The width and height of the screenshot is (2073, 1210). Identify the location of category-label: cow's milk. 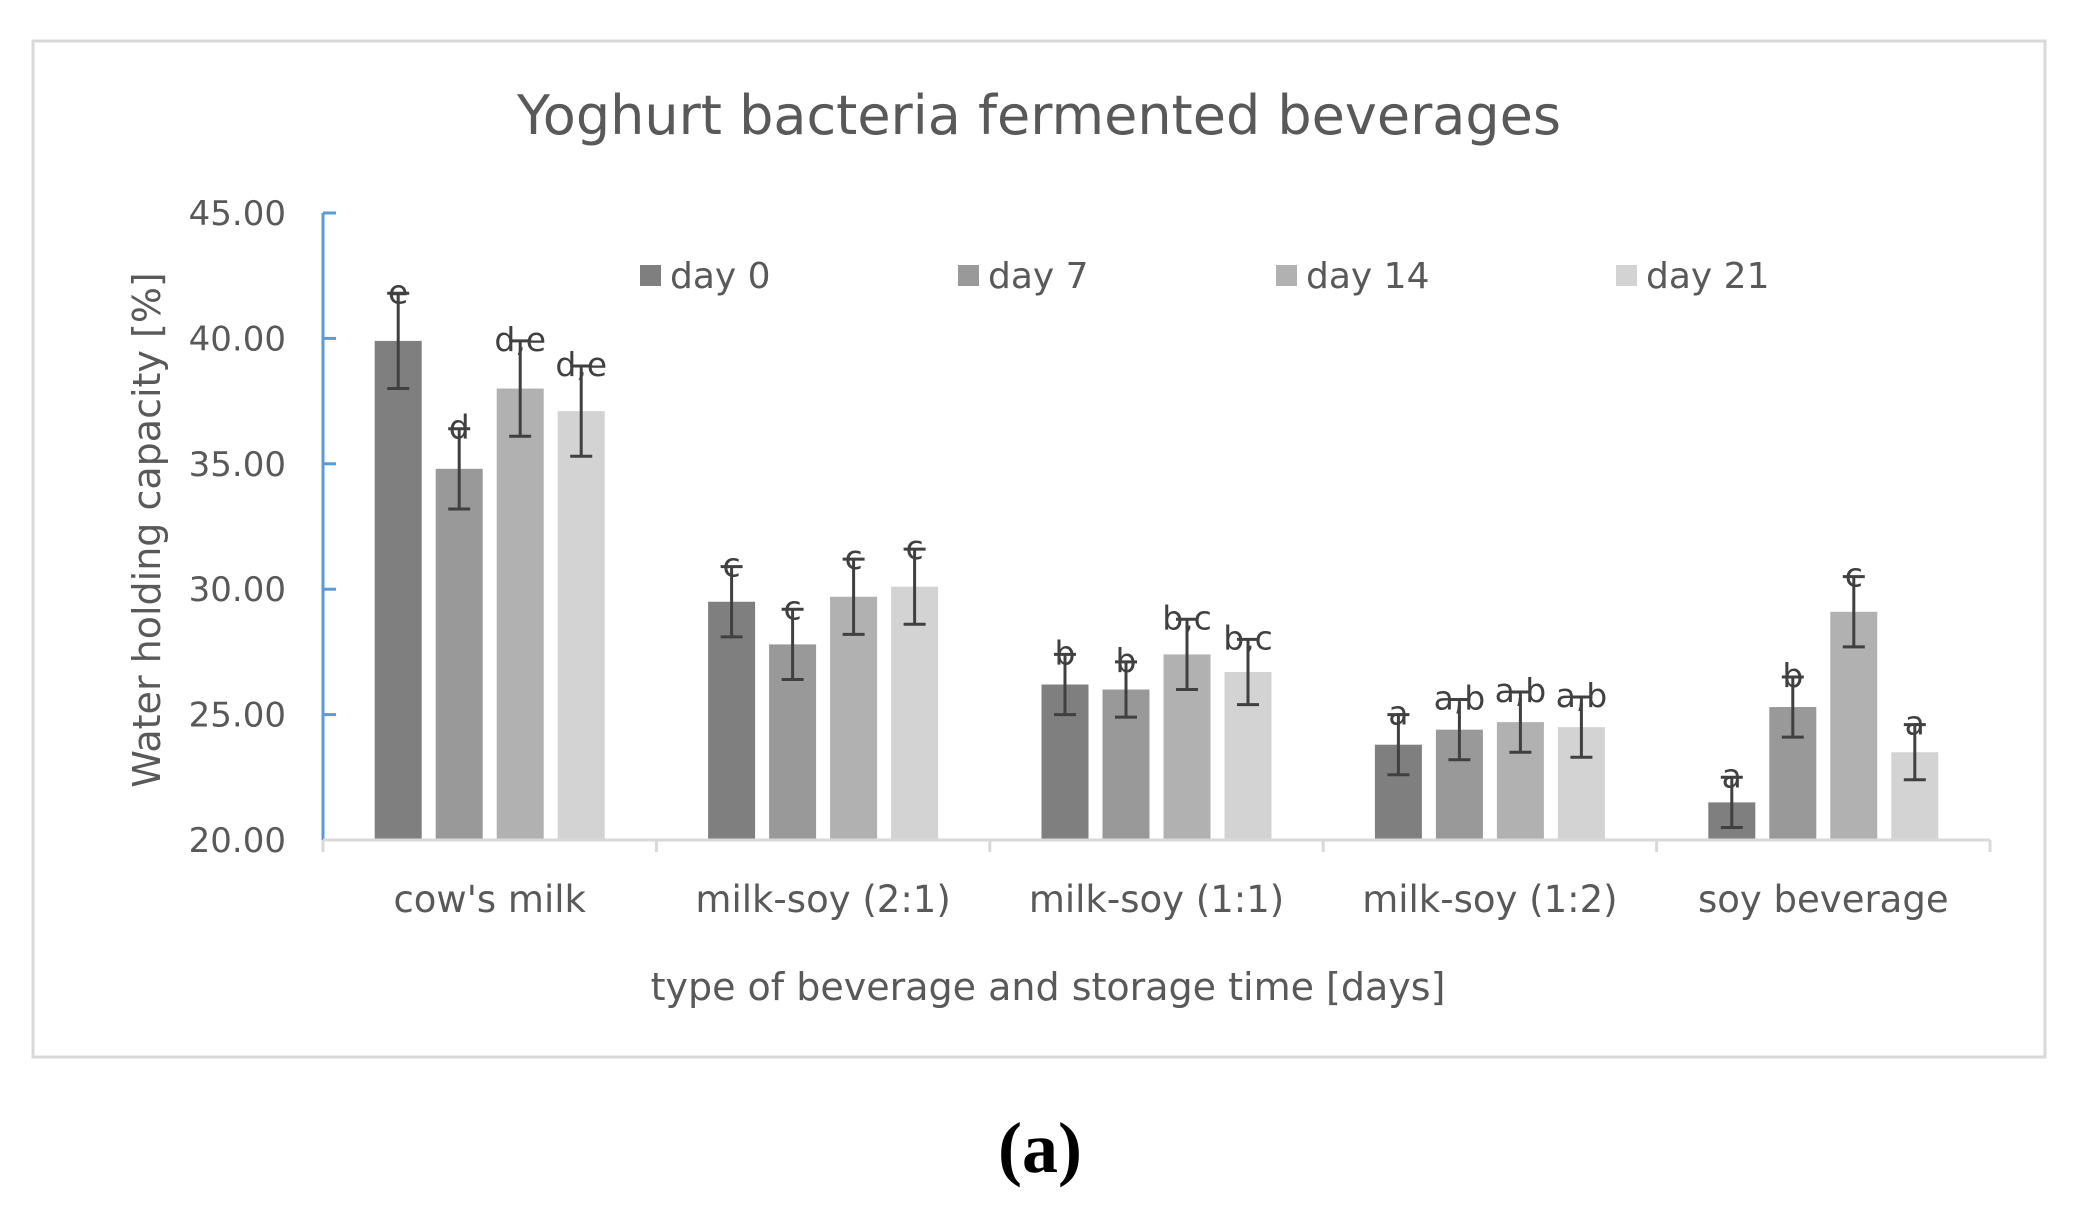
(489, 899).